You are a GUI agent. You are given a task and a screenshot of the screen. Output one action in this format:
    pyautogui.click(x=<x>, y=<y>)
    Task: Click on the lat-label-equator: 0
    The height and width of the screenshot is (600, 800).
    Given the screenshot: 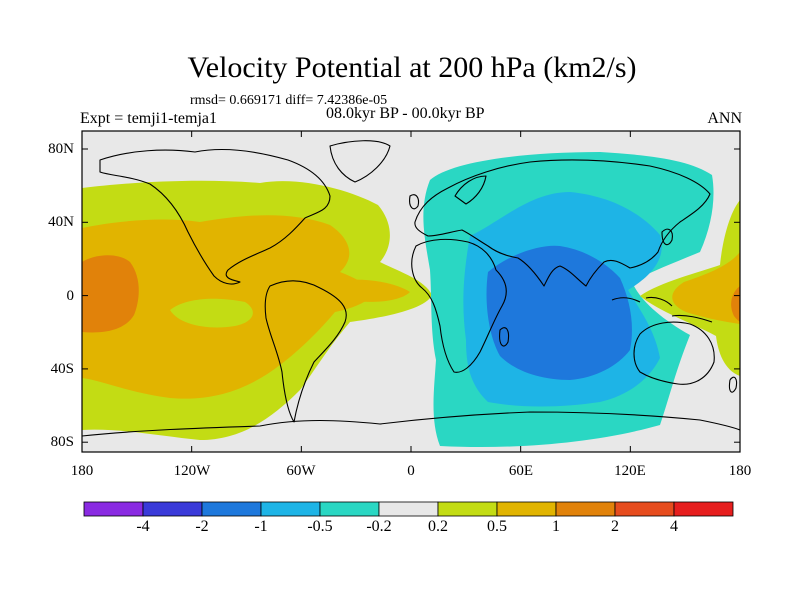 What is the action you would take?
    pyautogui.click(x=70, y=296)
    